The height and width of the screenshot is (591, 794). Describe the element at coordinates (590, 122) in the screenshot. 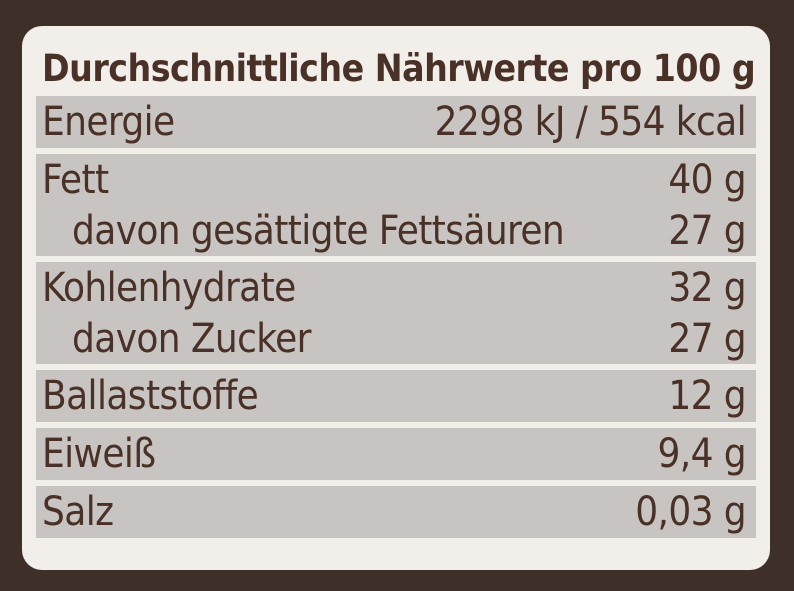

I see `energie-value: 2298 kJ / 554 kcal` at that location.